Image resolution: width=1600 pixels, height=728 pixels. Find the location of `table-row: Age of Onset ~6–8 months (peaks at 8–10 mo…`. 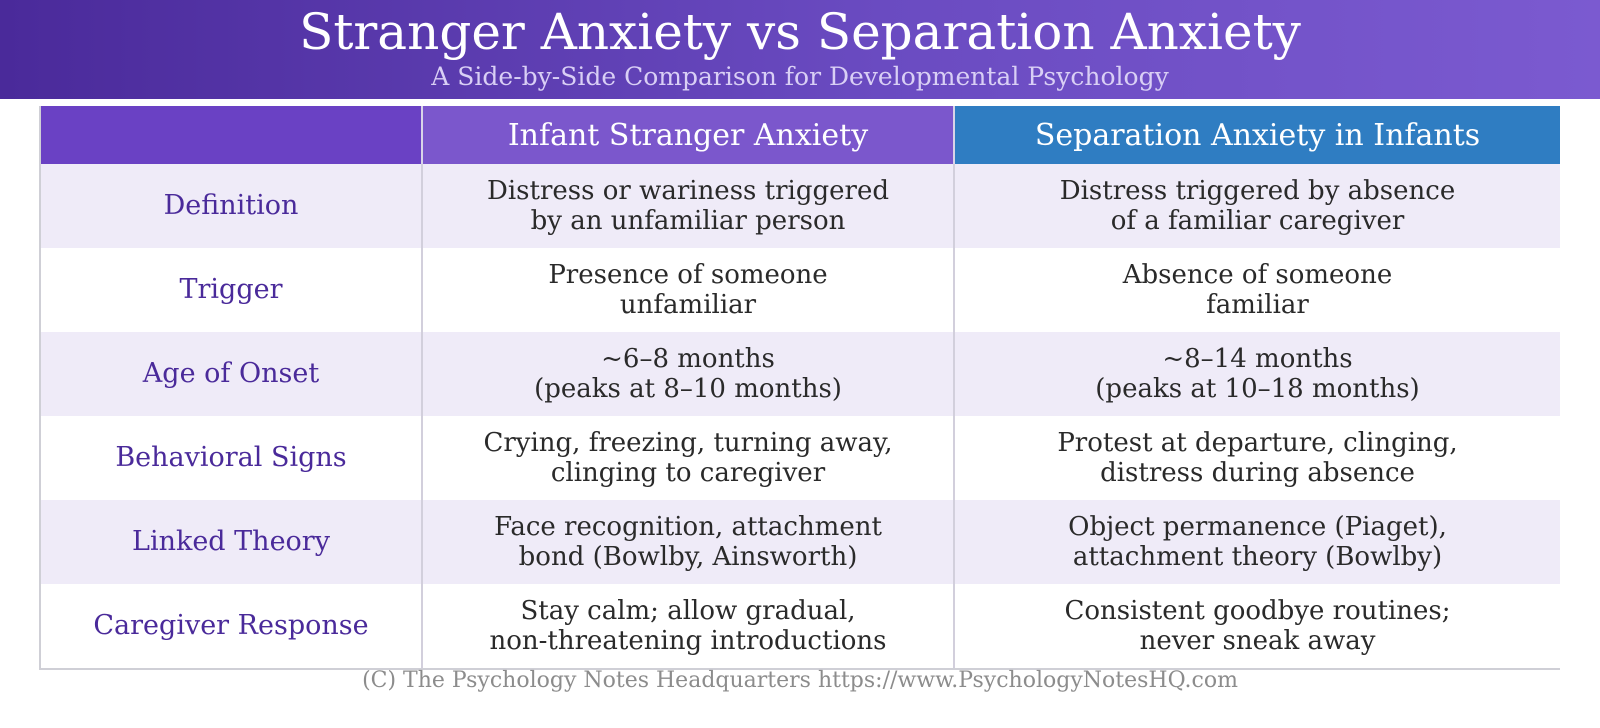

table-row: Age of Onset ~6–8 months (peaks at 8–10 mo… is located at coordinates (800, 374).